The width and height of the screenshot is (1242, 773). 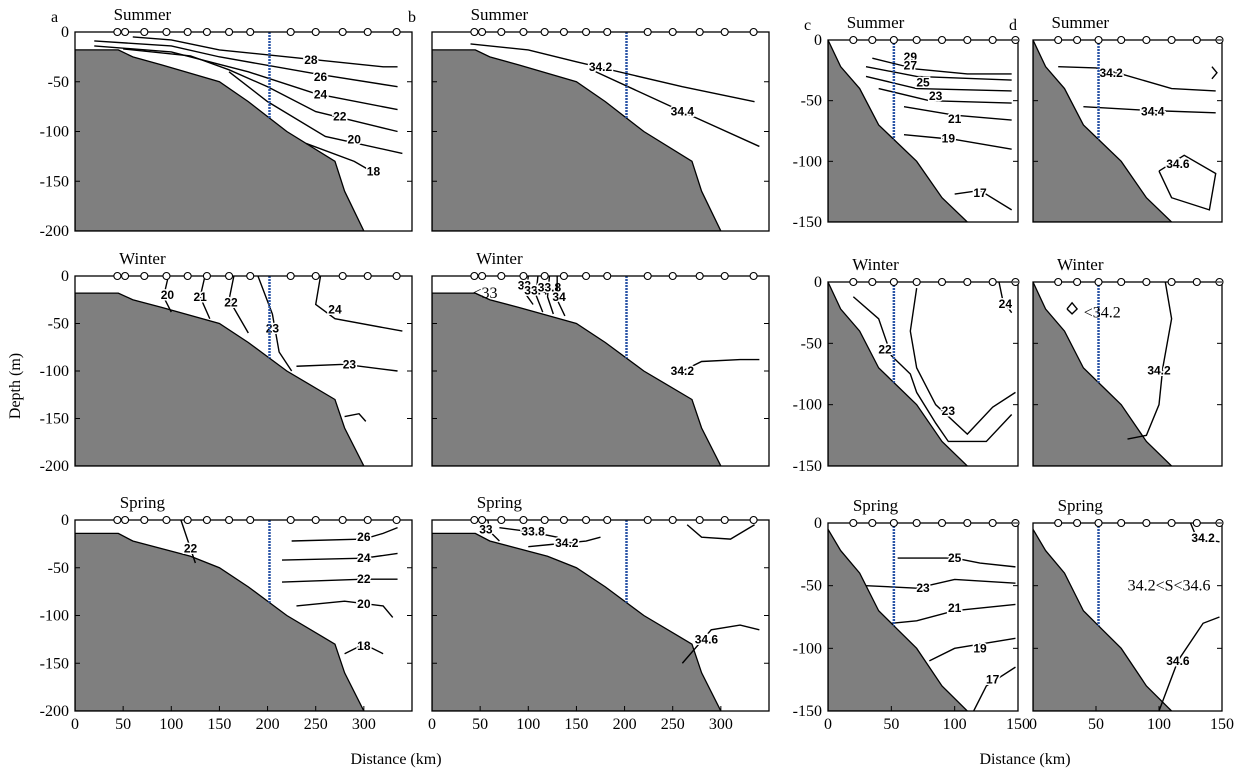 What do you see at coordinates (1013, 25) in the screenshot?
I see `panel-letter: d` at bounding box center [1013, 25].